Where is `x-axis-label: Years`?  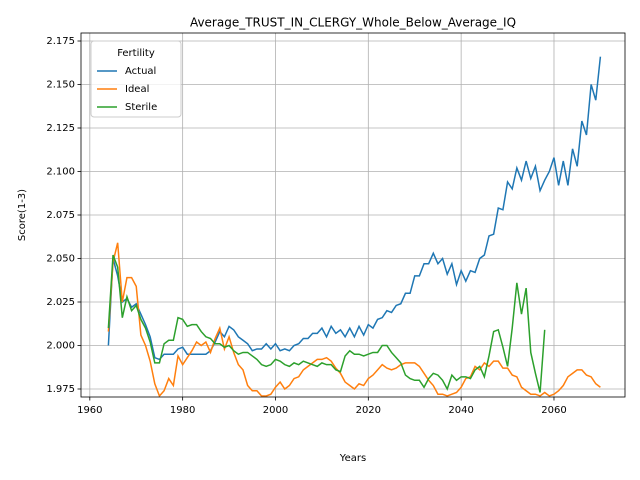 x-axis-label: Years is located at coordinates (352, 458).